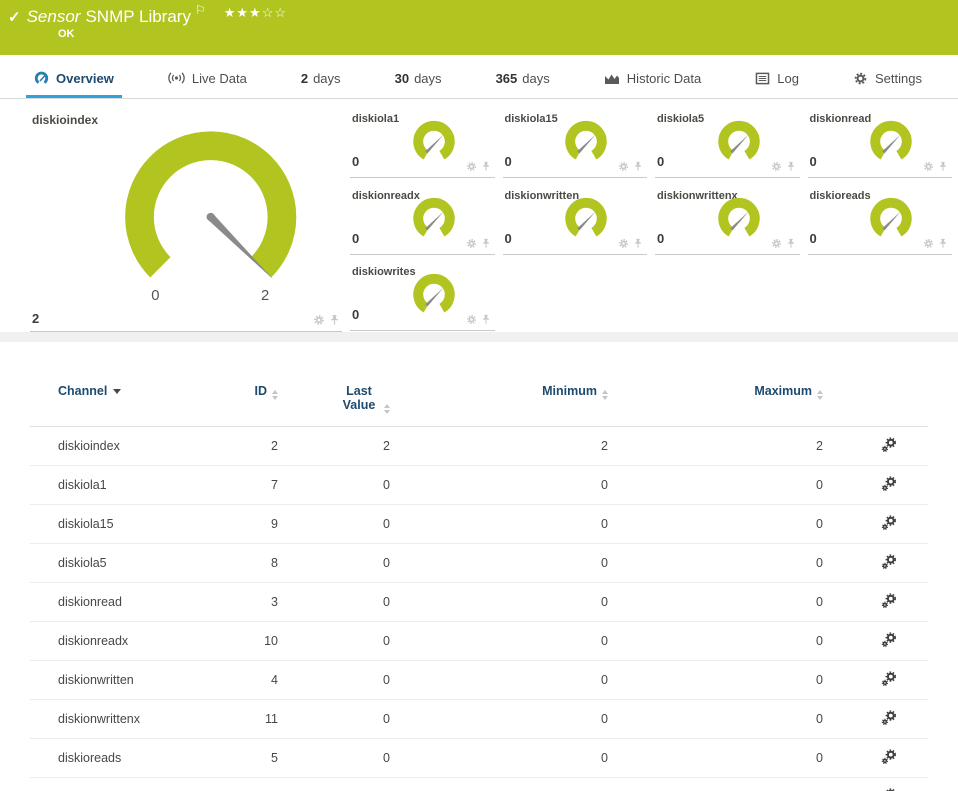 The height and width of the screenshot is (791, 958). I want to click on table-row: diskioindex 2 2 2 2, so click(479, 446).